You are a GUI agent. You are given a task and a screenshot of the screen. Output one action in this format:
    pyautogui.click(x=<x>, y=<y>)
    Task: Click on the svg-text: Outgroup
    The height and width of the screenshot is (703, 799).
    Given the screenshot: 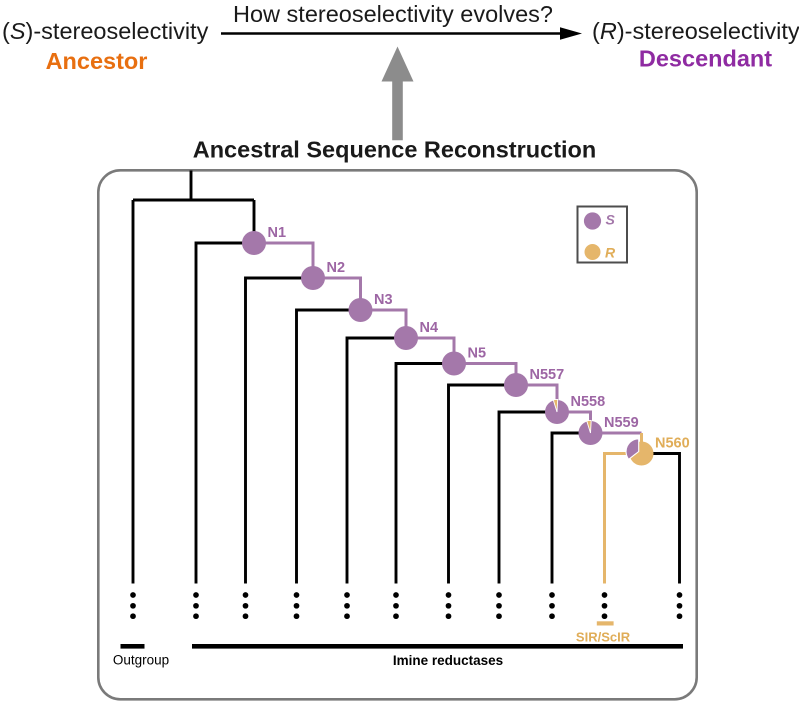 What is the action you would take?
    pyautogui.click(x=141, y=660)
    